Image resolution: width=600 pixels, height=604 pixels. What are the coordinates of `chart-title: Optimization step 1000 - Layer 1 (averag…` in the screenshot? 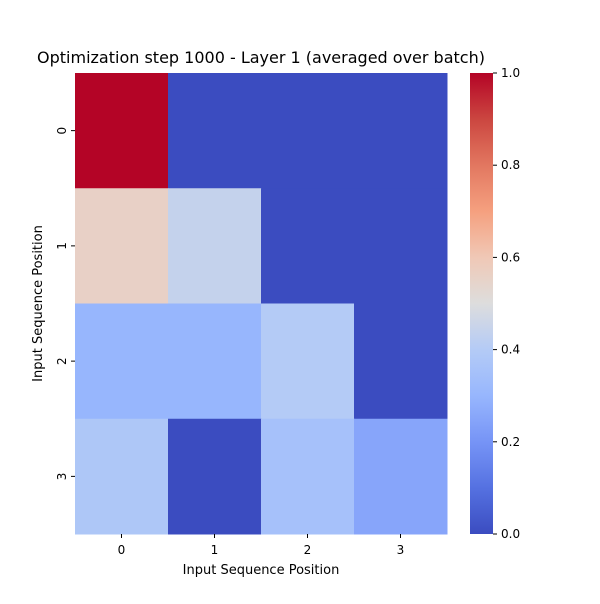 It's located at (261, 57).